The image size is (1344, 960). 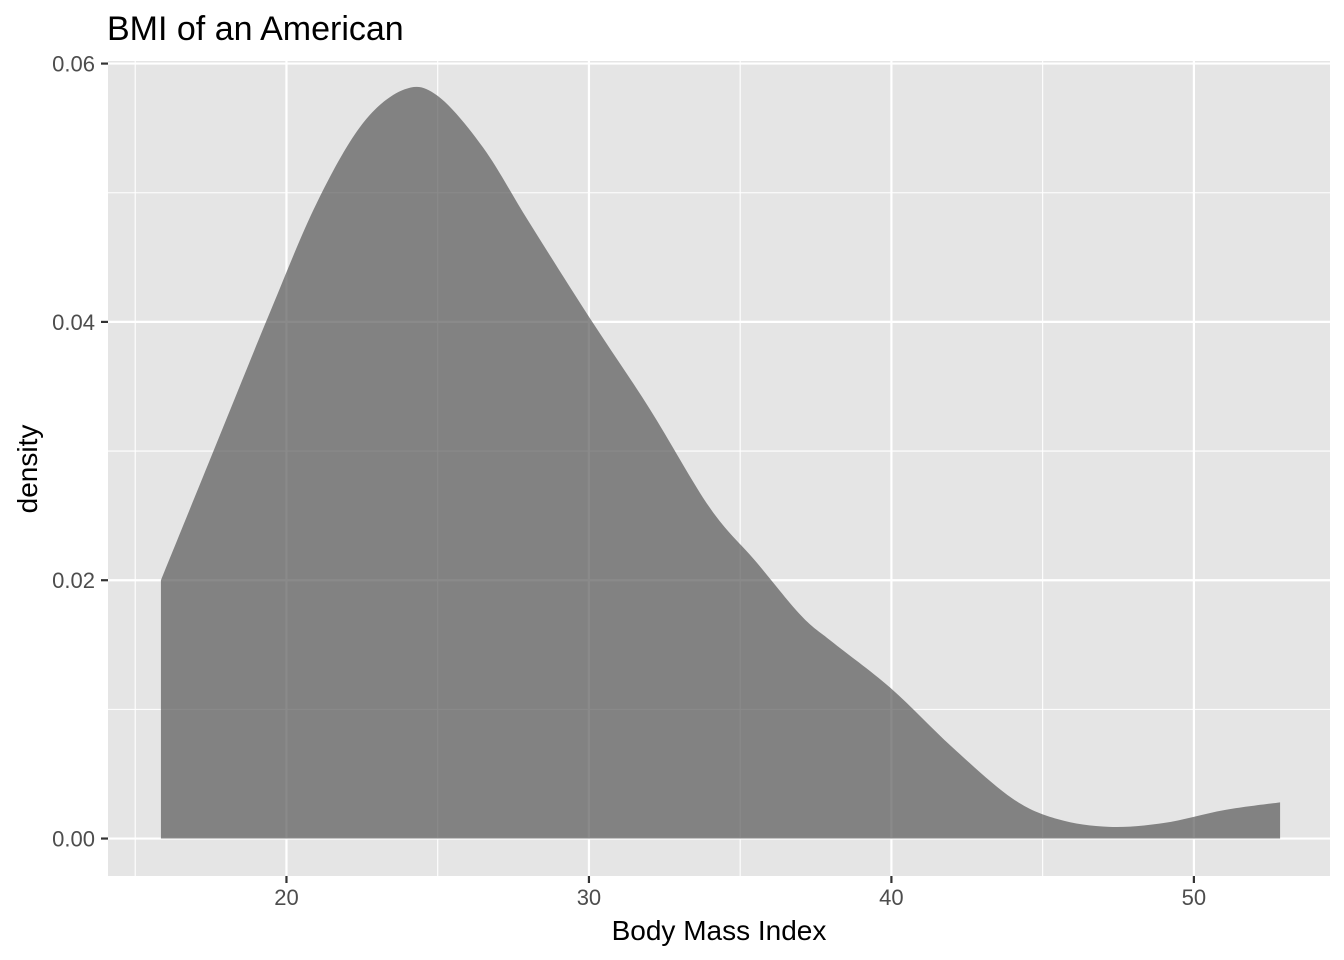 What do you see at coordinates (740, 893) in the screenshot?
I see `x-axis: 20 30 40 50` at bounding box center [740, 893].